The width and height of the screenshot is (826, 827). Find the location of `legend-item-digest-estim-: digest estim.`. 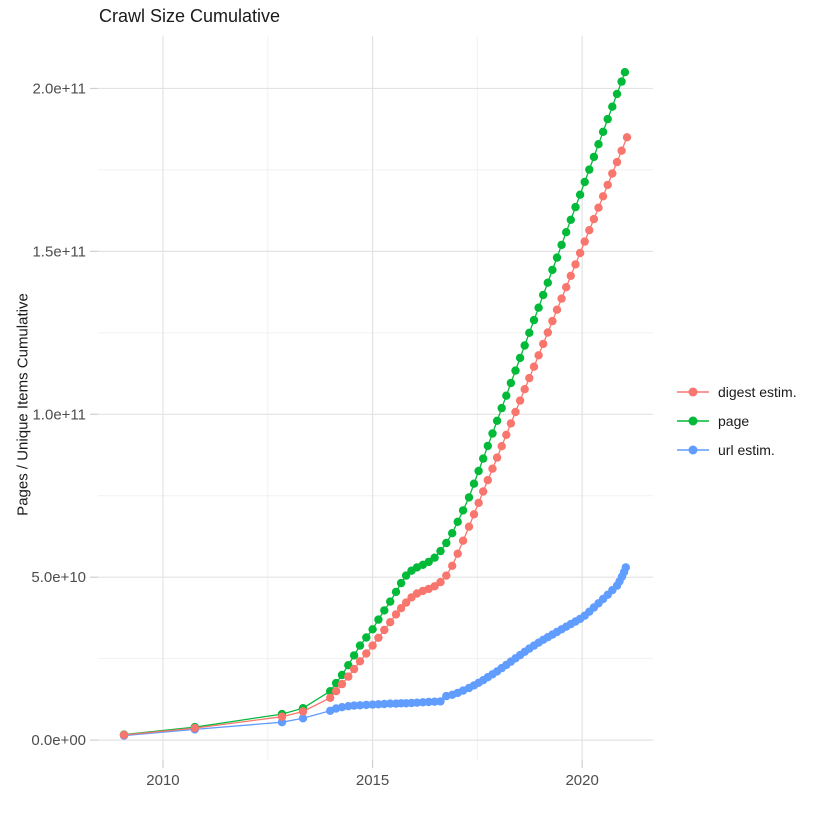

legend-item-digest-estim-: digest estim. is located at coordinates (736, 391).